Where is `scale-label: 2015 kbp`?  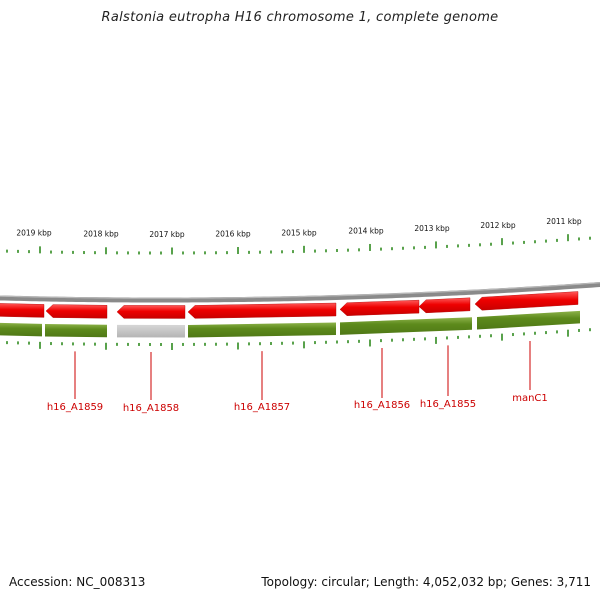 scale-label: 2015 kbp is located at coordinates (299, 232).